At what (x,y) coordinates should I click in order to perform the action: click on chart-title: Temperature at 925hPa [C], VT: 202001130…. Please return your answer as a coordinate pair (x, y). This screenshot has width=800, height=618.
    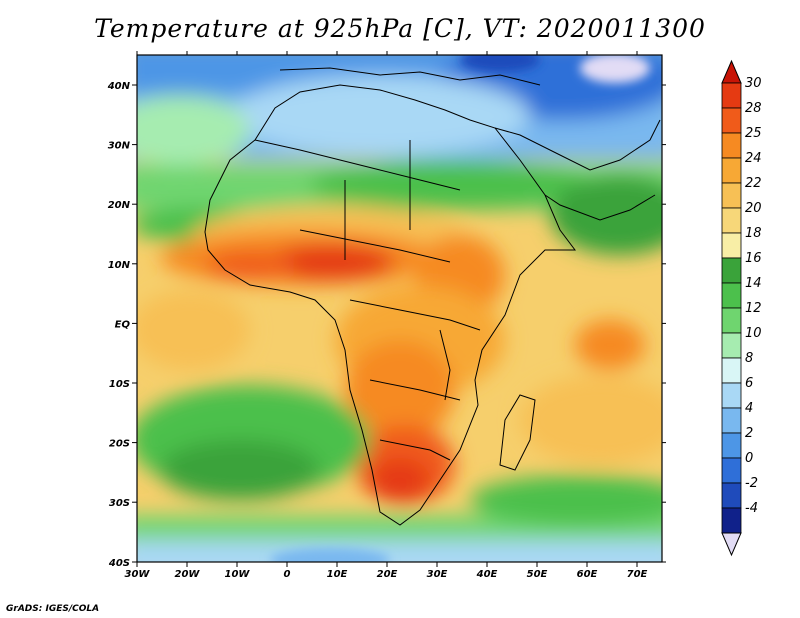
    Looking at the image, I should click on (400, 28).